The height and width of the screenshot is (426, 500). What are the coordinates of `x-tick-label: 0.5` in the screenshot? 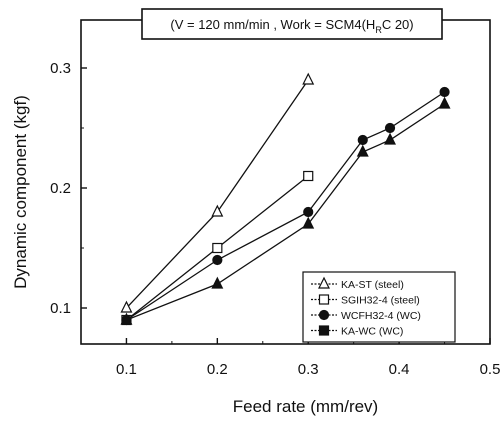 It's located at (490, 369).